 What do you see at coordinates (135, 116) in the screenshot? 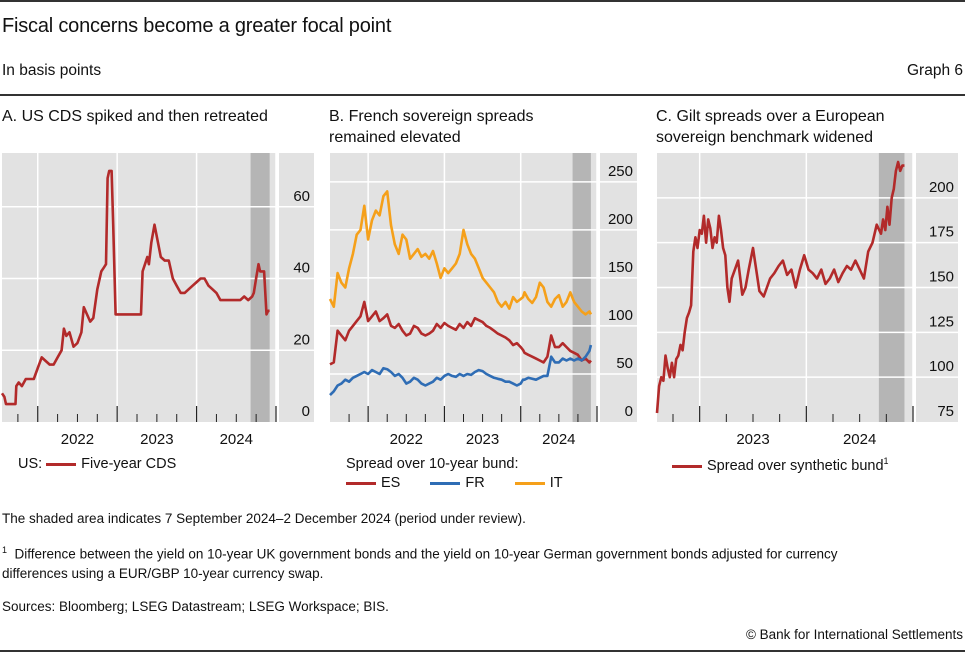
I see `panel-a-title: A. US CDS spiked and then retreated` at bounding box center [135, 116].